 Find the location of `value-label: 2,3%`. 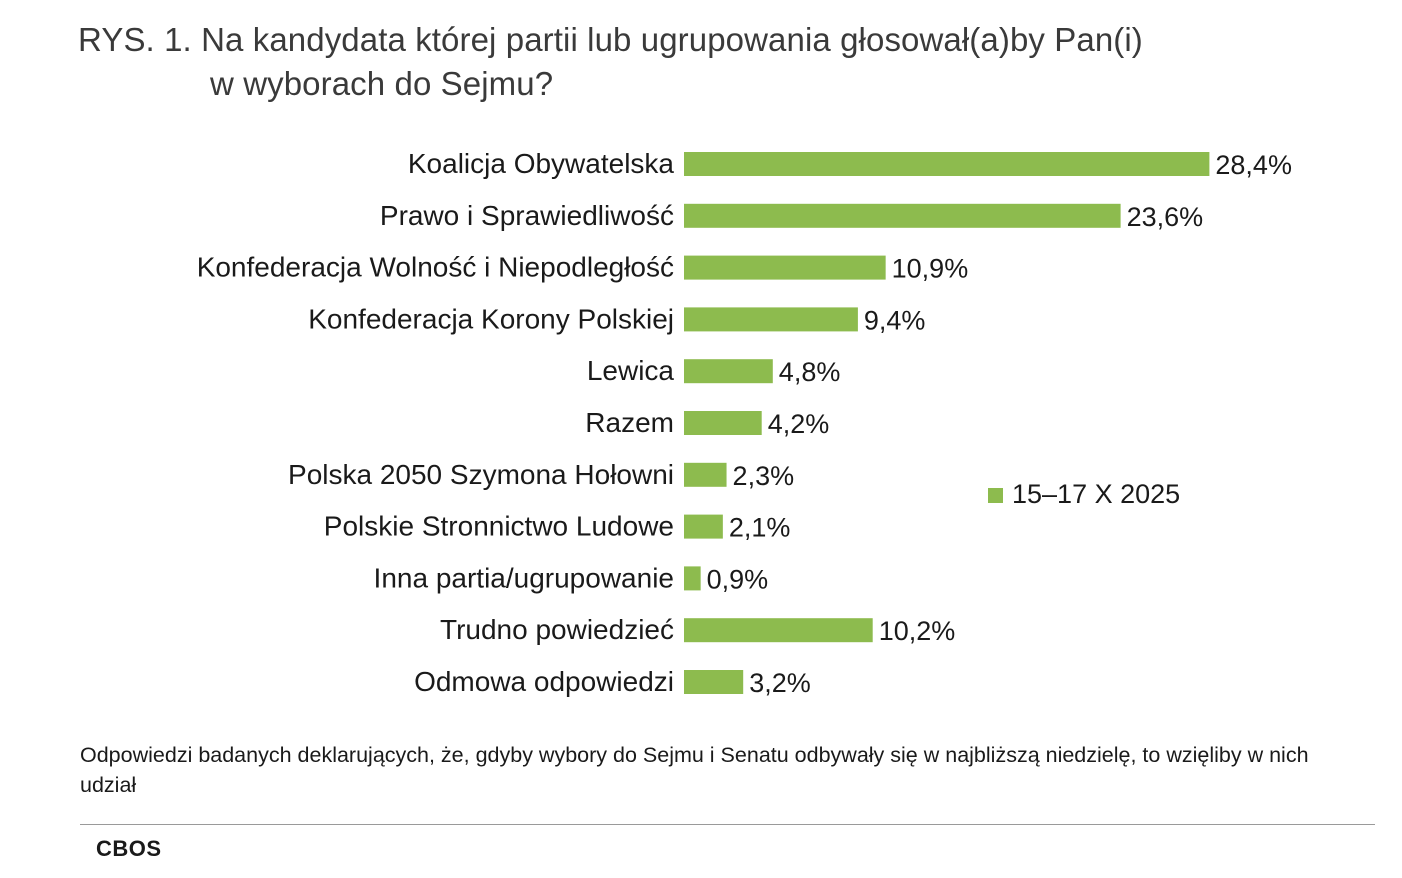

value-label: 2,3% is located at coordinates (764, 476).